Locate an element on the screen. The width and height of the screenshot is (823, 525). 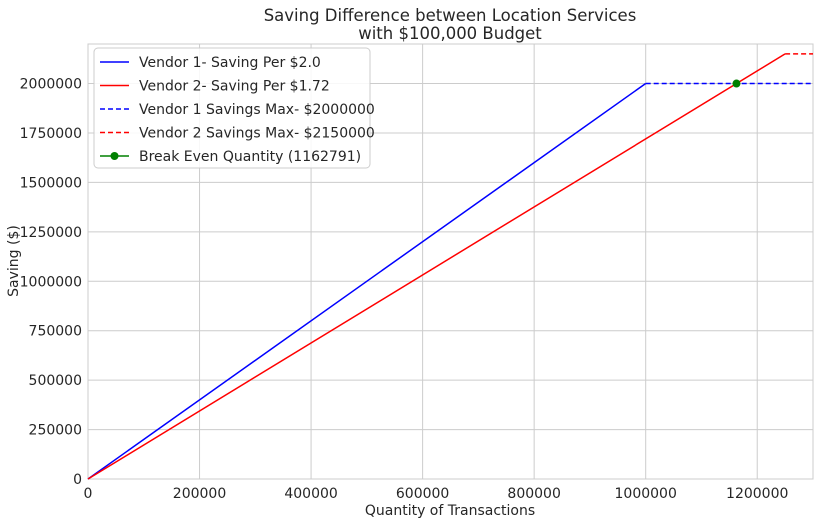
x-axis-label: Quantity of Transactions is located at coordinates (450, 511).